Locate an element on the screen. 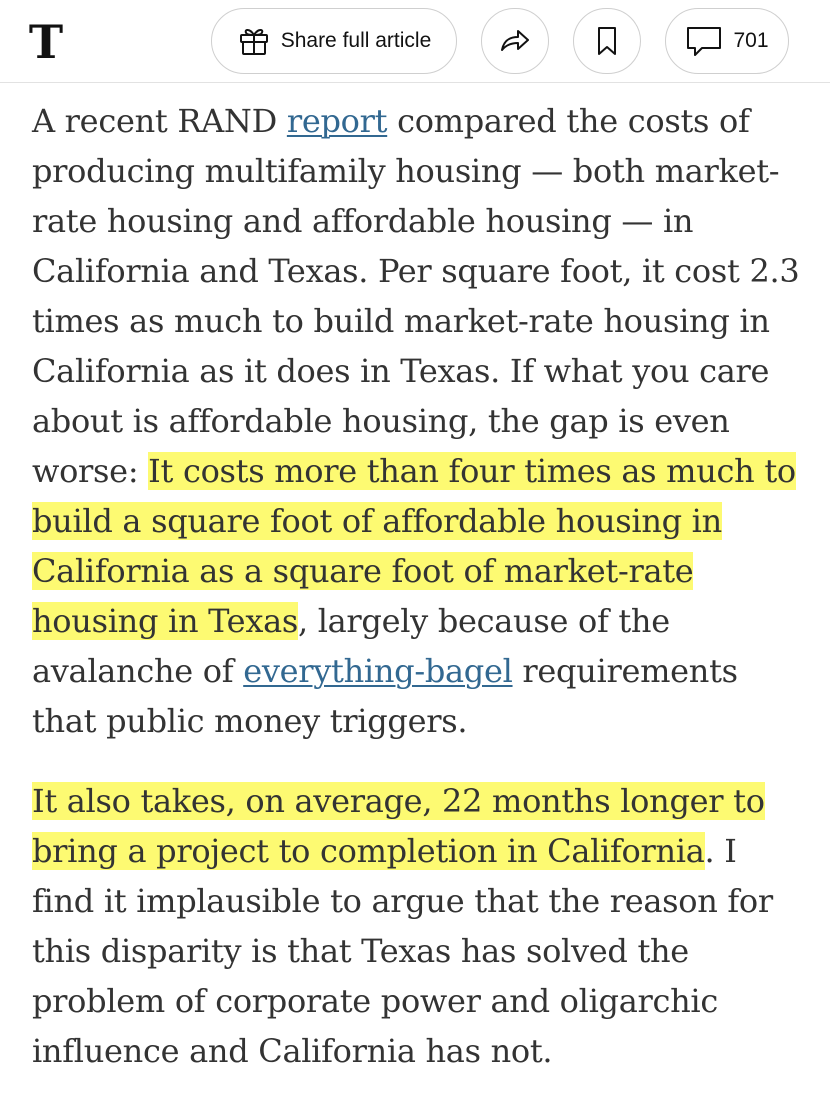 The width and height of the screenshot is (830, 1106). gift-icon is located at coordinates (254, 41).